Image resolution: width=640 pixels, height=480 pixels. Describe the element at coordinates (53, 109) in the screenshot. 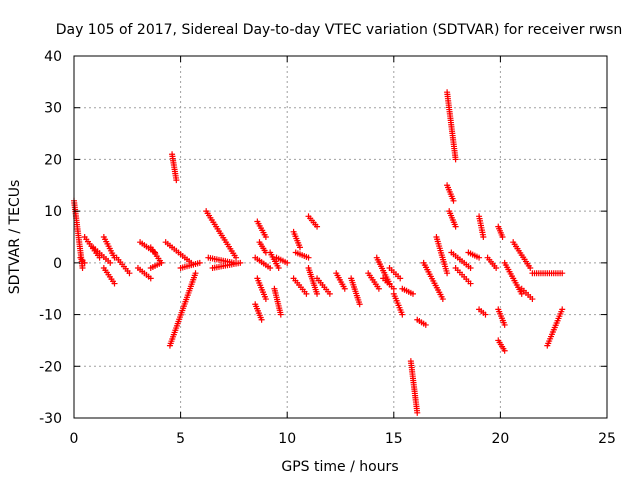

I see `y-tick-label: 30` at that location.